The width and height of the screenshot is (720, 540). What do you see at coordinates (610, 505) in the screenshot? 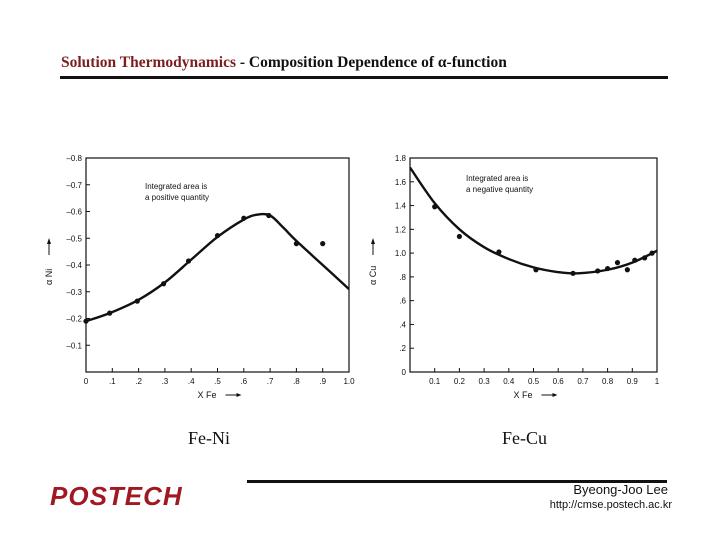
I see `author-url: http://cmse.postech.ac.kr` at bounding box center [610, 505].